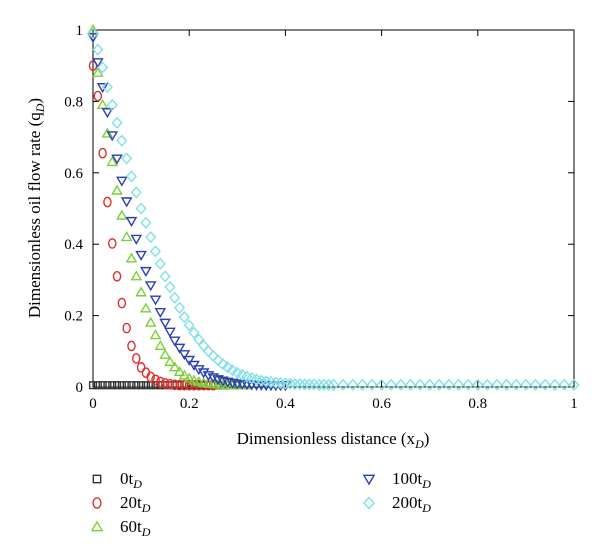 The height and width of the screenshot is (560, 600). I want to click on legend-label: 20tD, so click(135, 504).